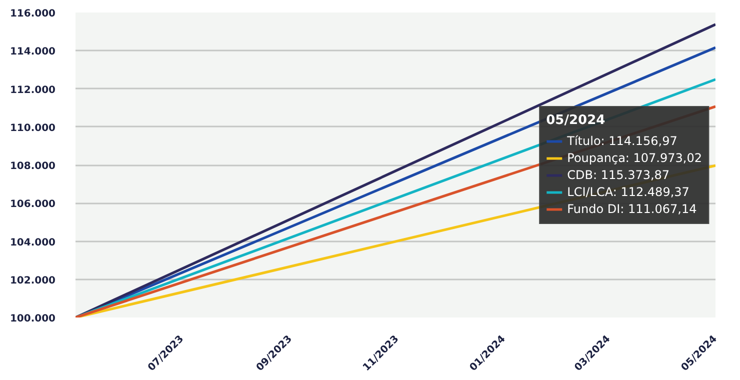 The image size is (740, 380). I want to click on legend-label: Título: 114.156,97, so click(622, 140).